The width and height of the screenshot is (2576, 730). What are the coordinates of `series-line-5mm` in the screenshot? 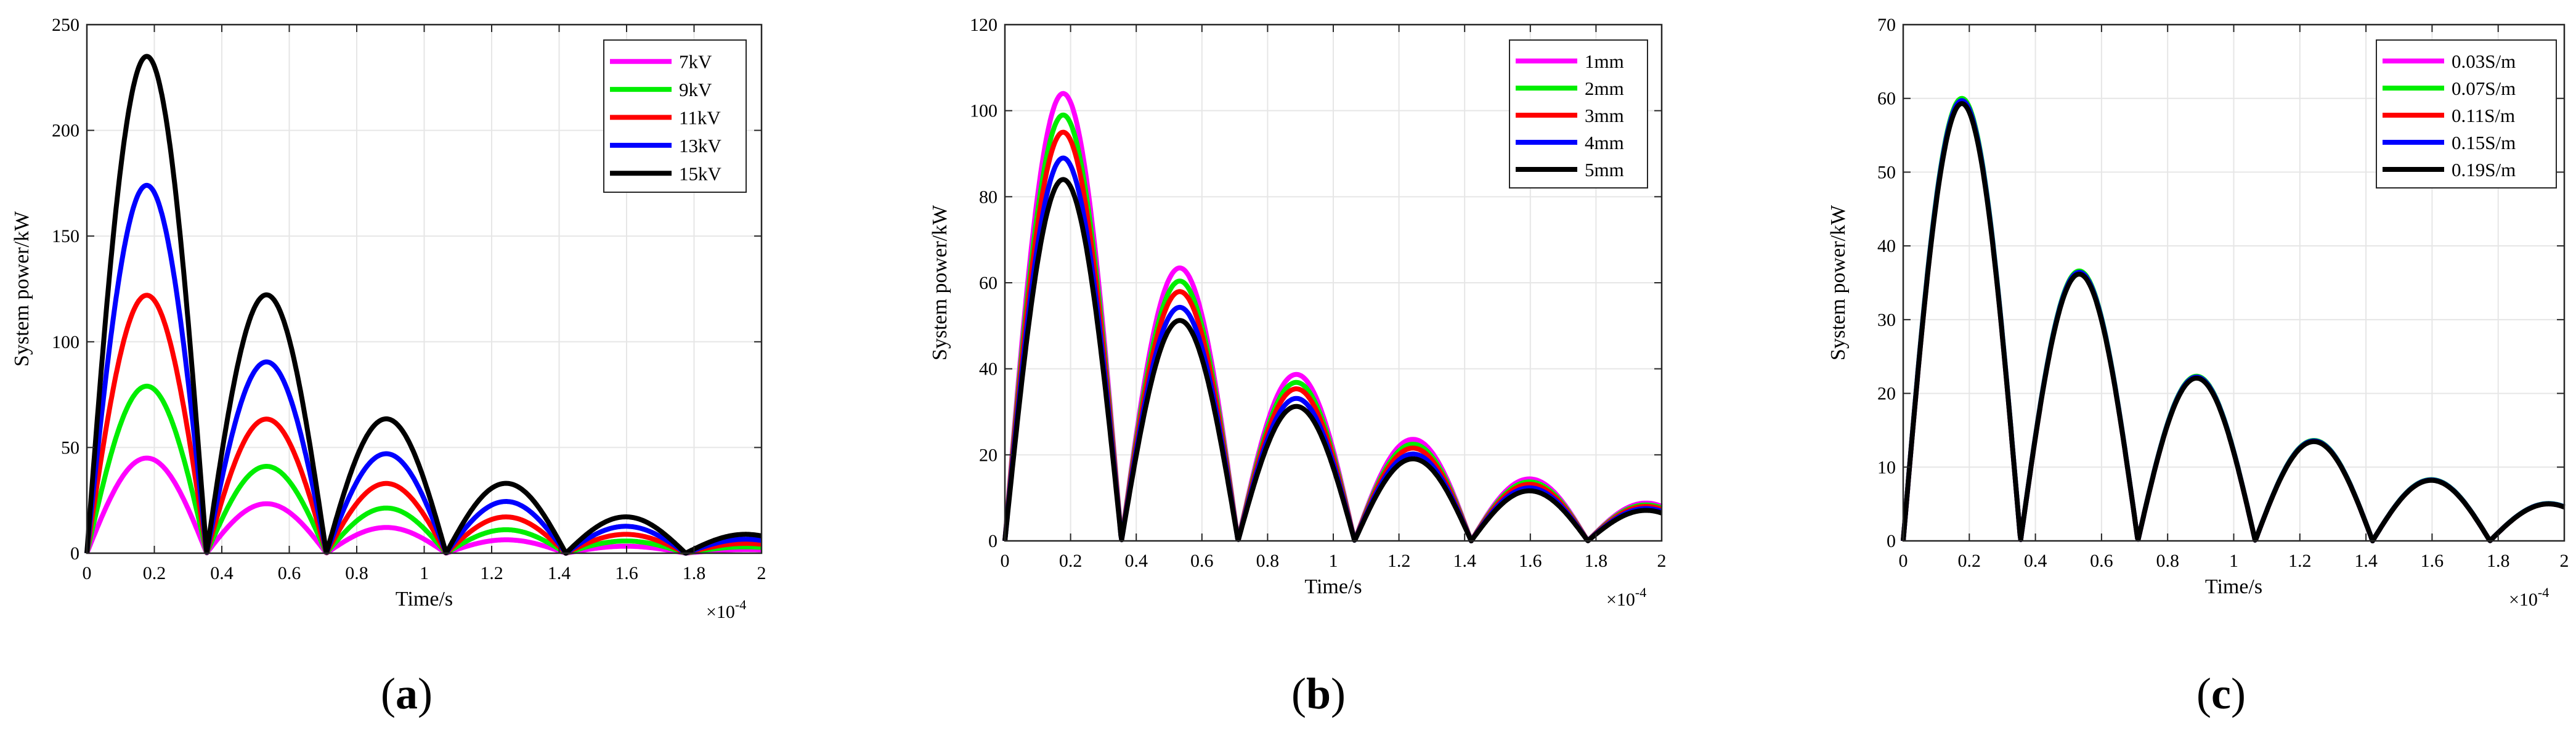 It's located at (1333, 360).